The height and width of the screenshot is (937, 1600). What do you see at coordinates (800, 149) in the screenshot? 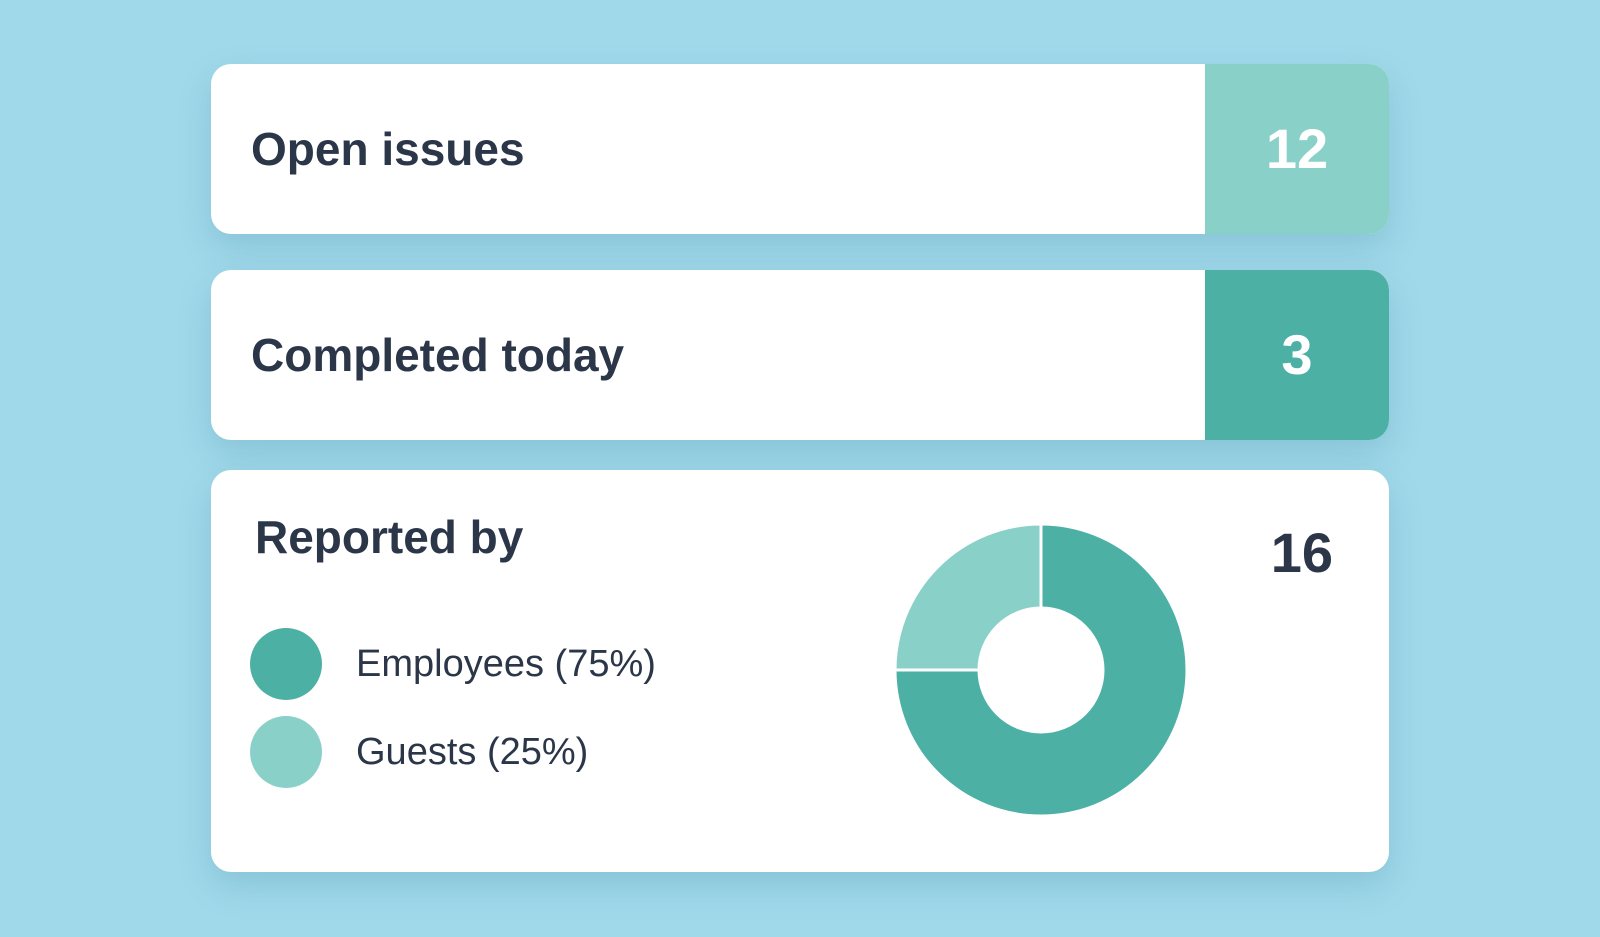
I see `open-issues-card: Open issues 12` at bounding box center [800, 149].